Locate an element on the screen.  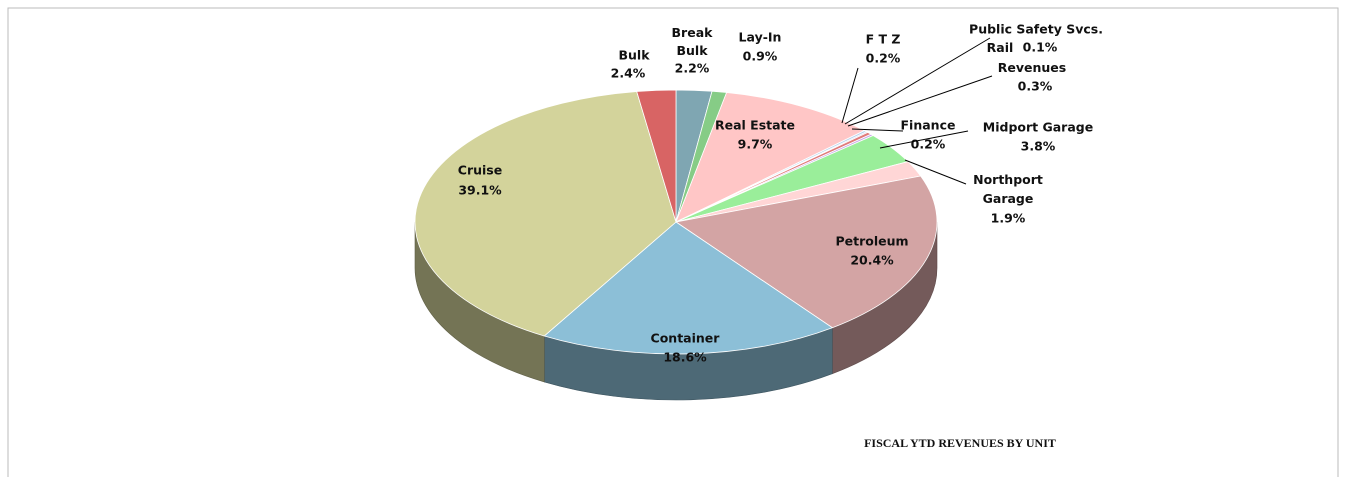
slice-label: Container is located at coordinates (686, 338).